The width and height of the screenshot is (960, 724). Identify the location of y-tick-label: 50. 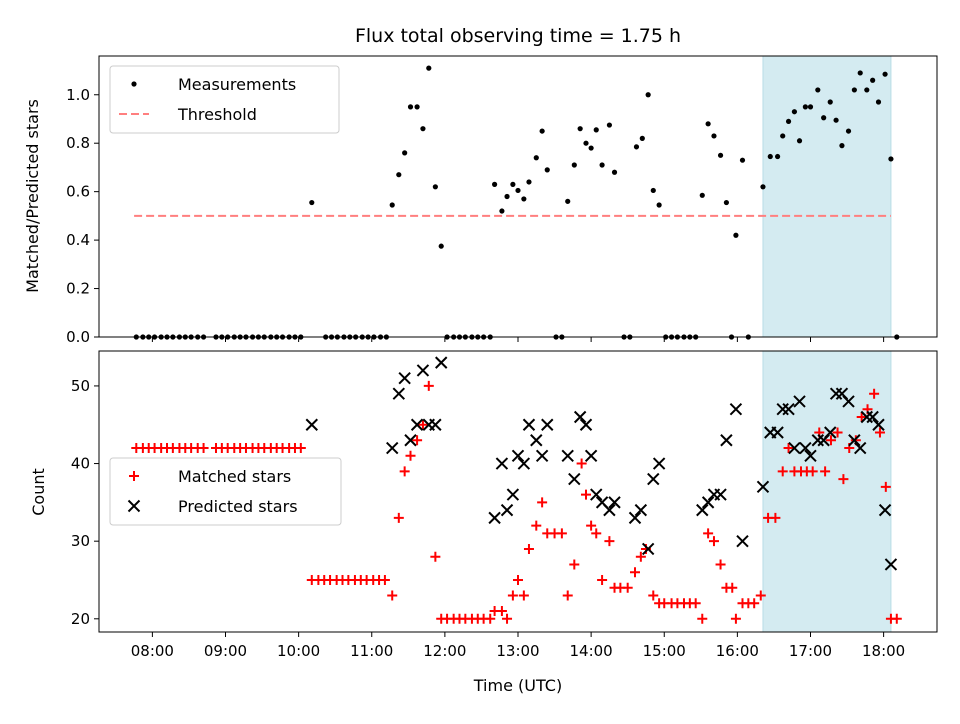
(80, 386).